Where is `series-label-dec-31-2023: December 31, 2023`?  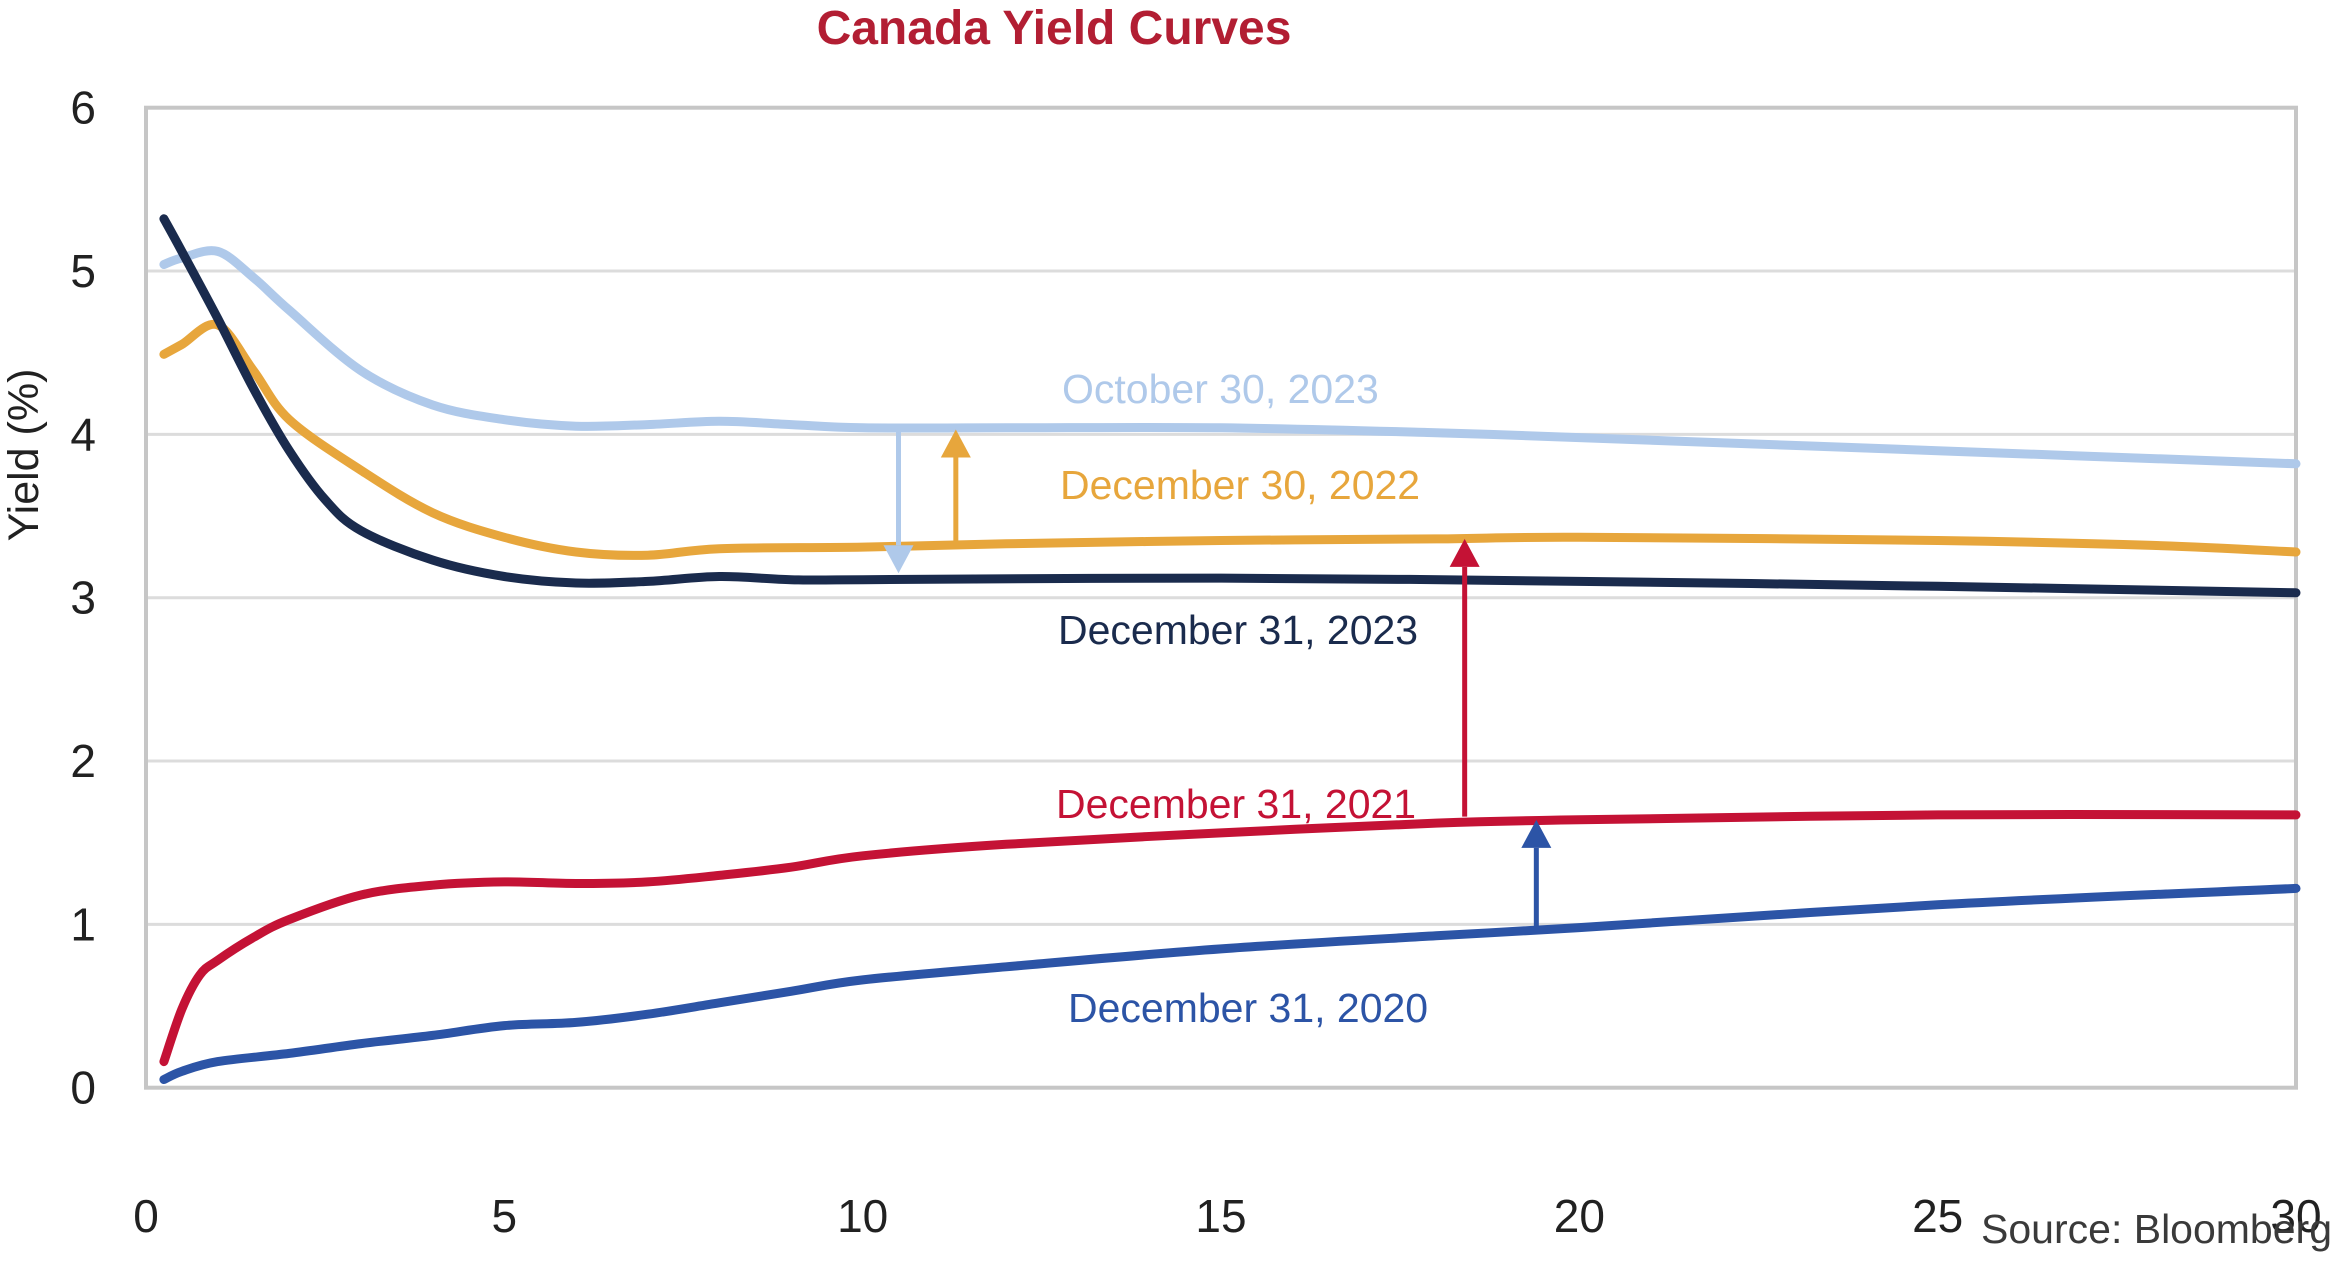
series-label-dec-31-2023: December 31, 2023 is located at coordinates (1238, 630).